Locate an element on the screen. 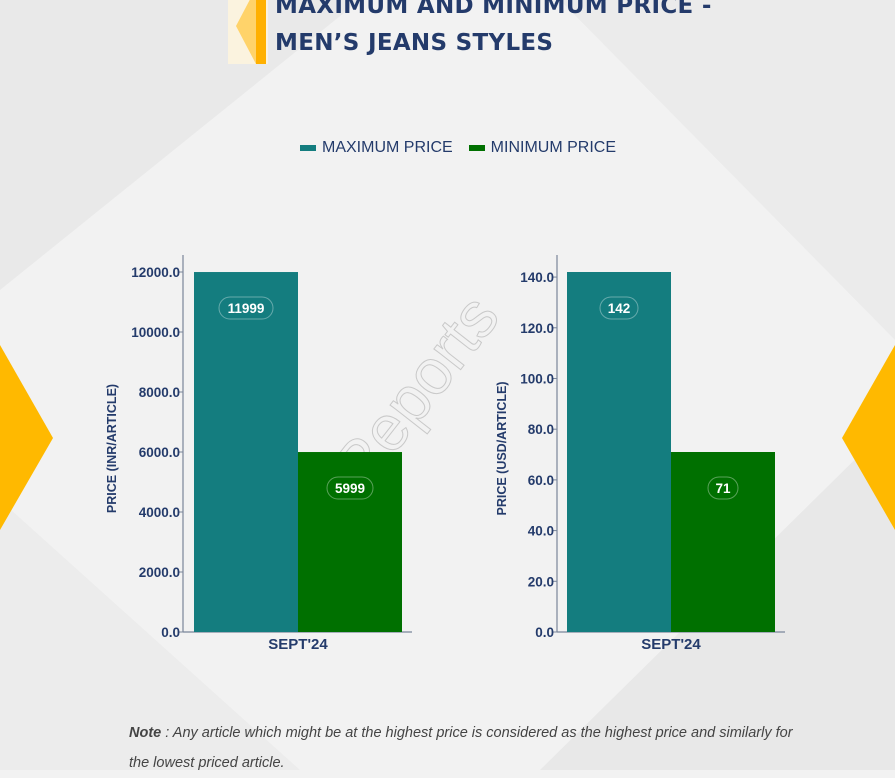 The height and width of the screenshot is (778, 895). y-tick-label: 100.0 is located at coordinates (537, 378).